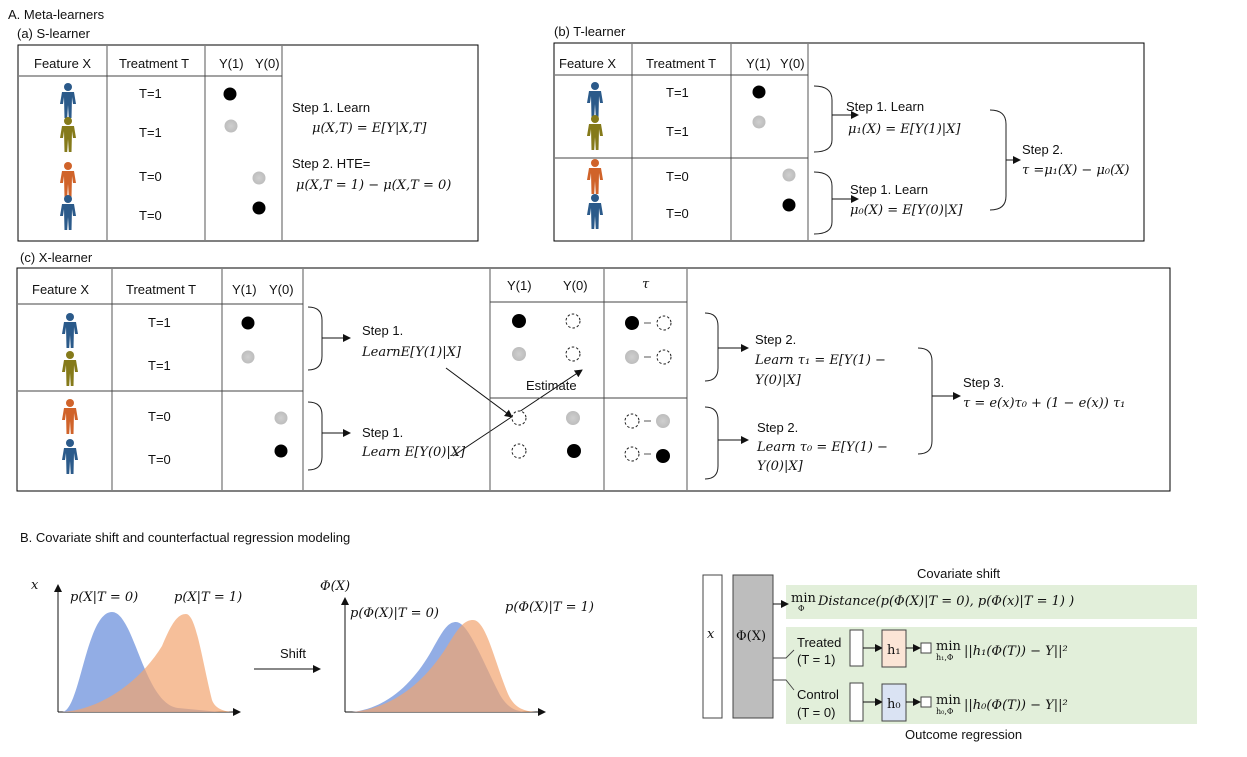 The width and height of the screenshot is (1247, 757). I want to click on control-layer, so click(856, 702).